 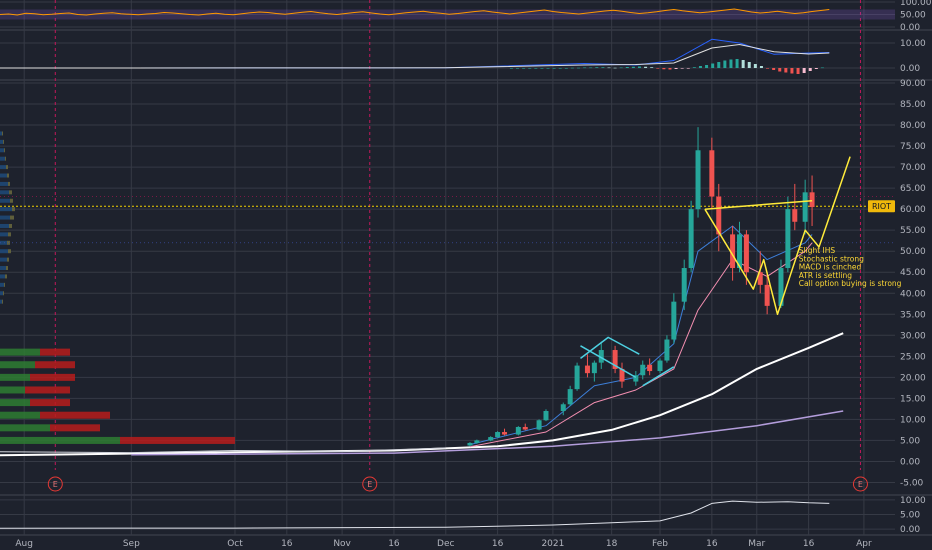 I want to click on macd-tick-label: 0.00, so click(x=910, y=69).